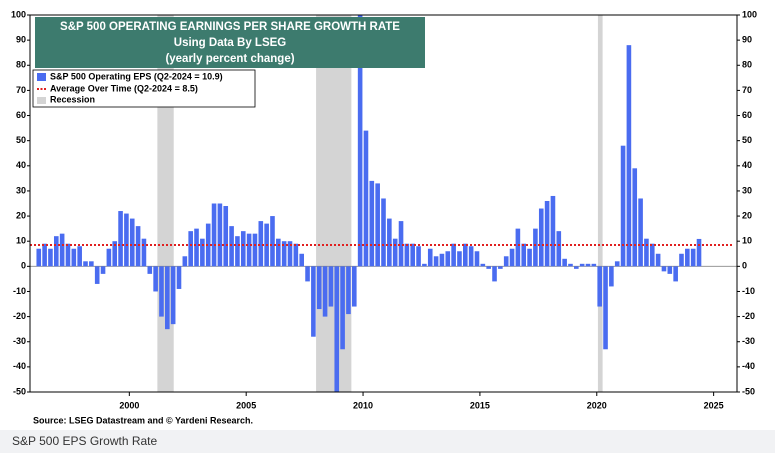  Describe the element at coordinates (597, 405) in the screenshot. I see `x-tick-label: 2020` at that location.